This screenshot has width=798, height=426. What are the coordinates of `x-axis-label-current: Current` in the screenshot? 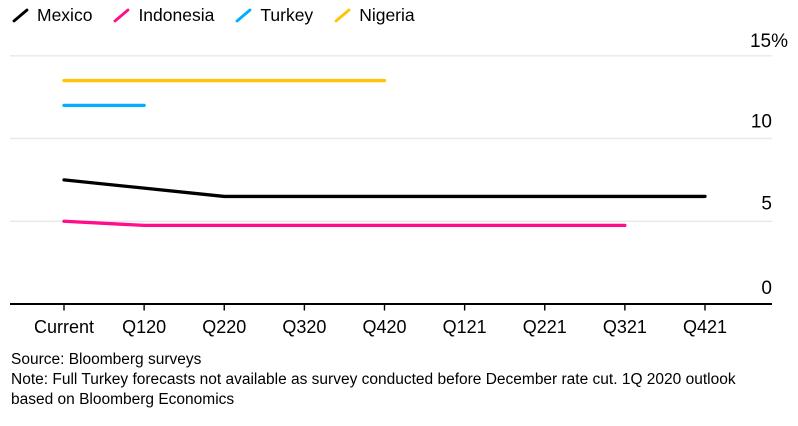 It's located at (64, 327).